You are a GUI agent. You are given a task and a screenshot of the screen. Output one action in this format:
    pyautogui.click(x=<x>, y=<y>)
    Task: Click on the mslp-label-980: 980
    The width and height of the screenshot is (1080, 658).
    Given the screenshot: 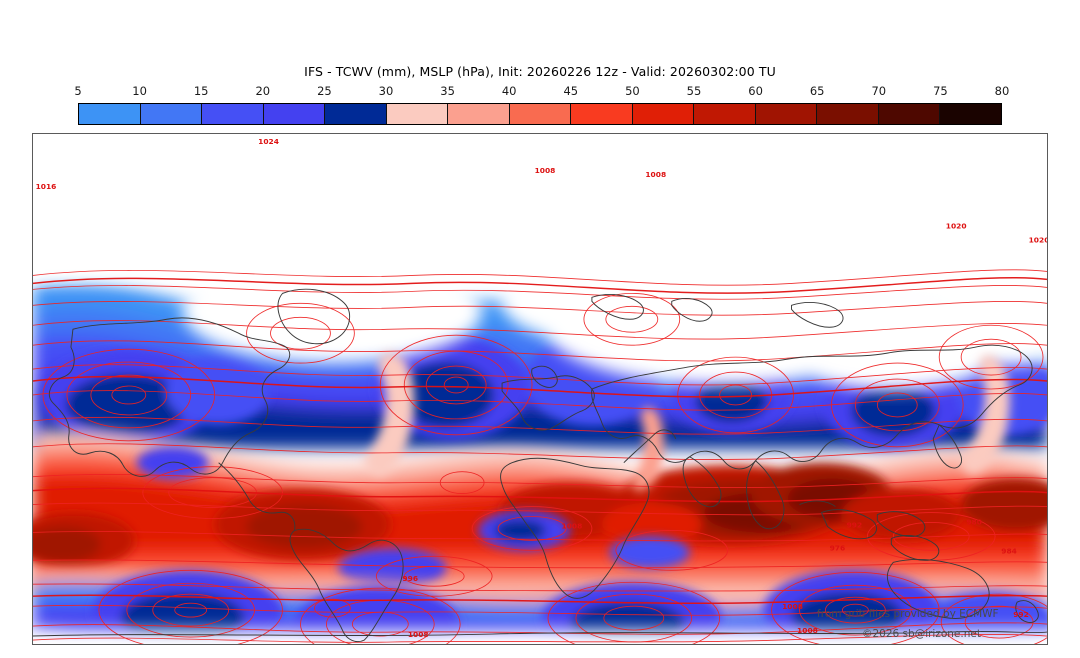 What is the action you would take?
    pyautogui.click(x=974, y=521)
    